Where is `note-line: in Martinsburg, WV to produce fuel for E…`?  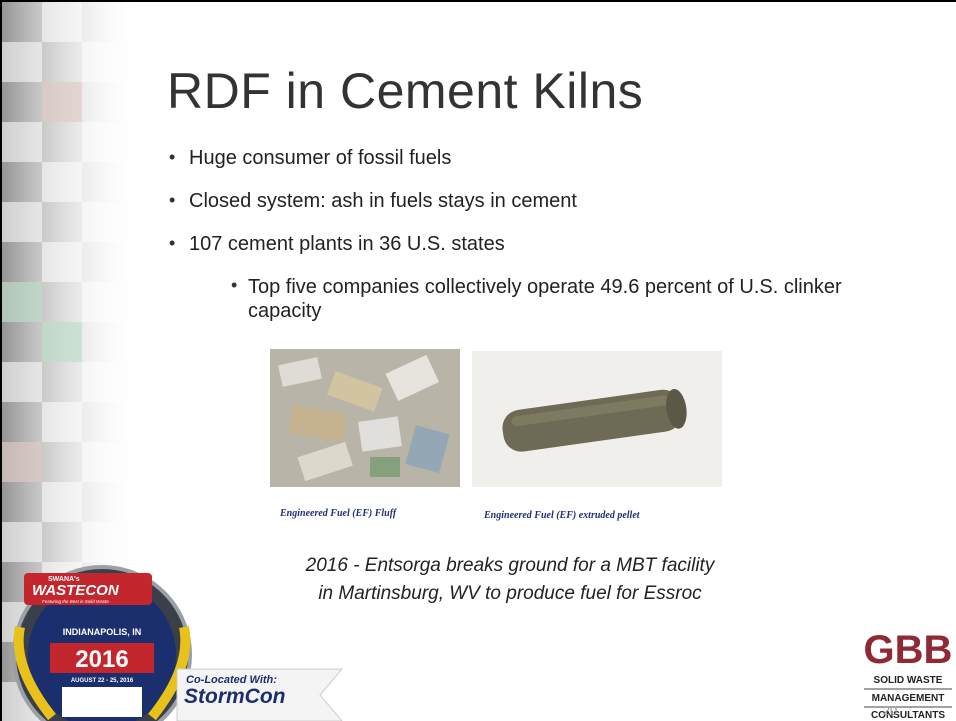 note-line: in Martinsburg, WV to produce fuel for E… is located at coordinates (510, 593).